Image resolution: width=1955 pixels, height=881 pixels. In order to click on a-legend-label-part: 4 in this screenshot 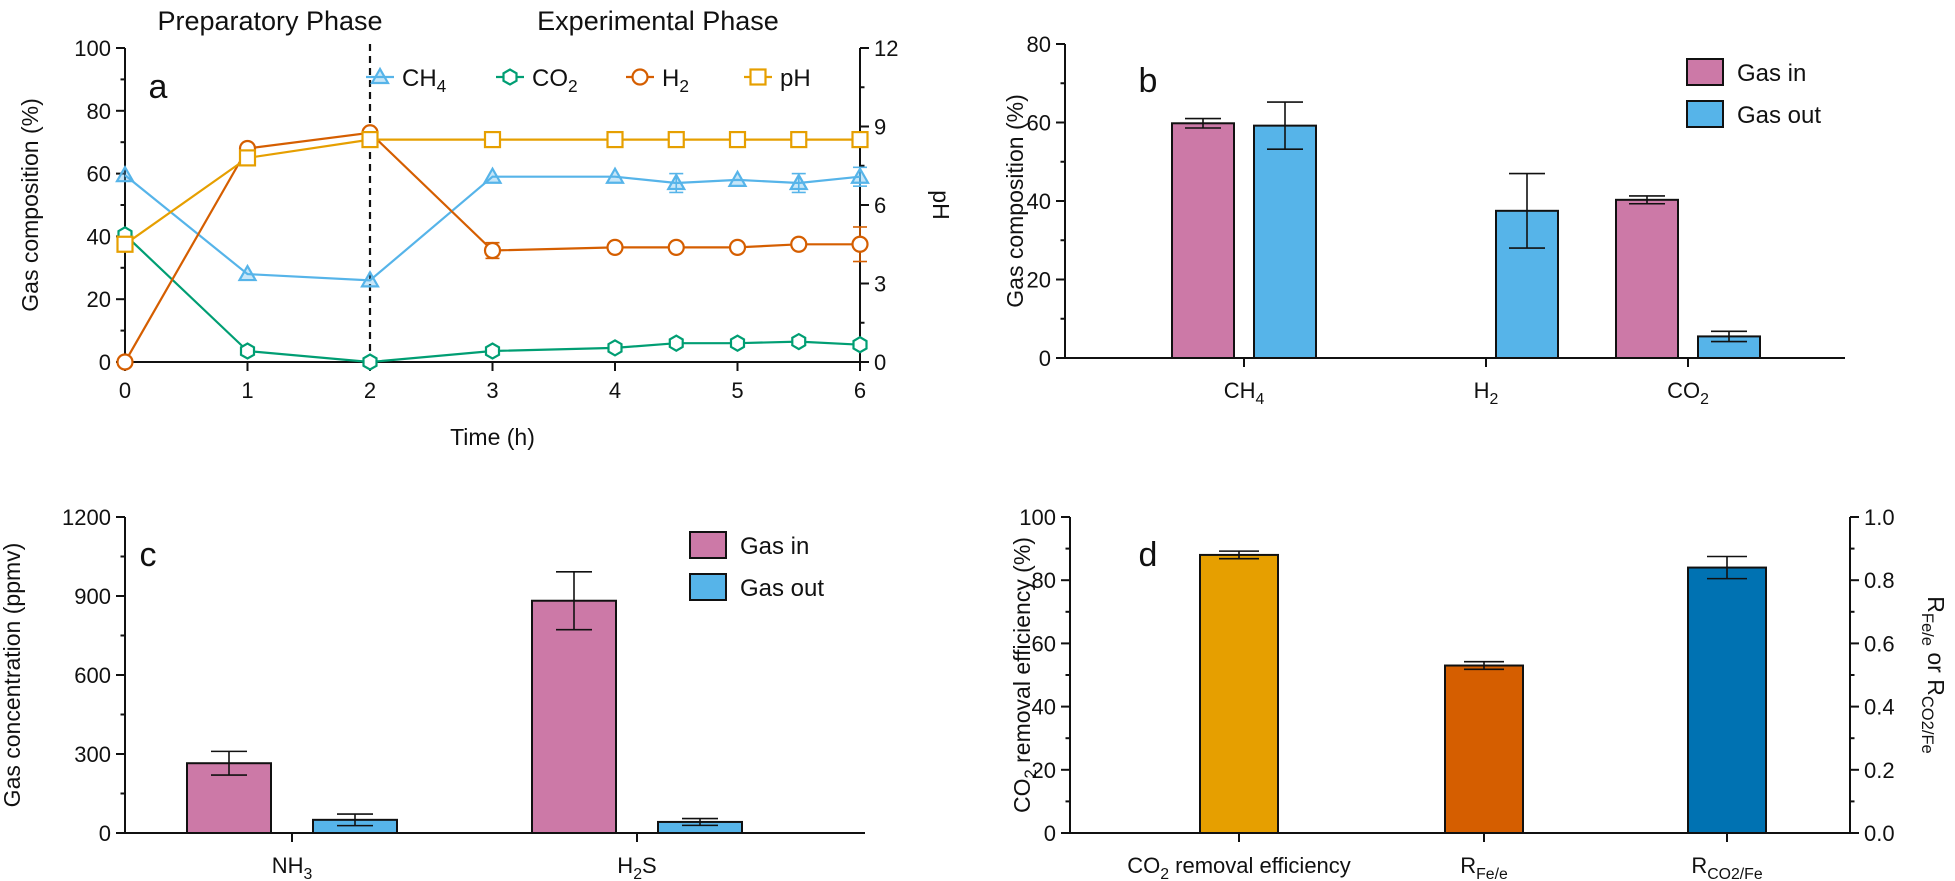, I will do `click(442, 86)`.